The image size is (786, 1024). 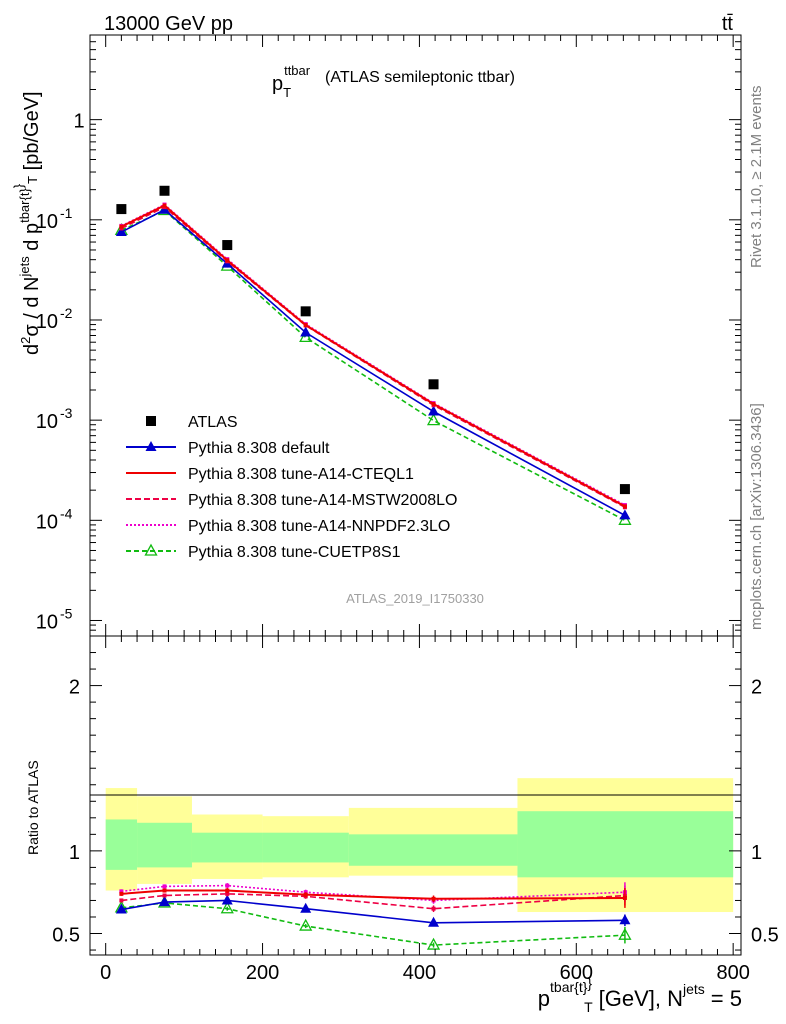 I want to click on legend-label: Pythia 8.308 tune-CUETP8S1, so click(x=294, y=552).